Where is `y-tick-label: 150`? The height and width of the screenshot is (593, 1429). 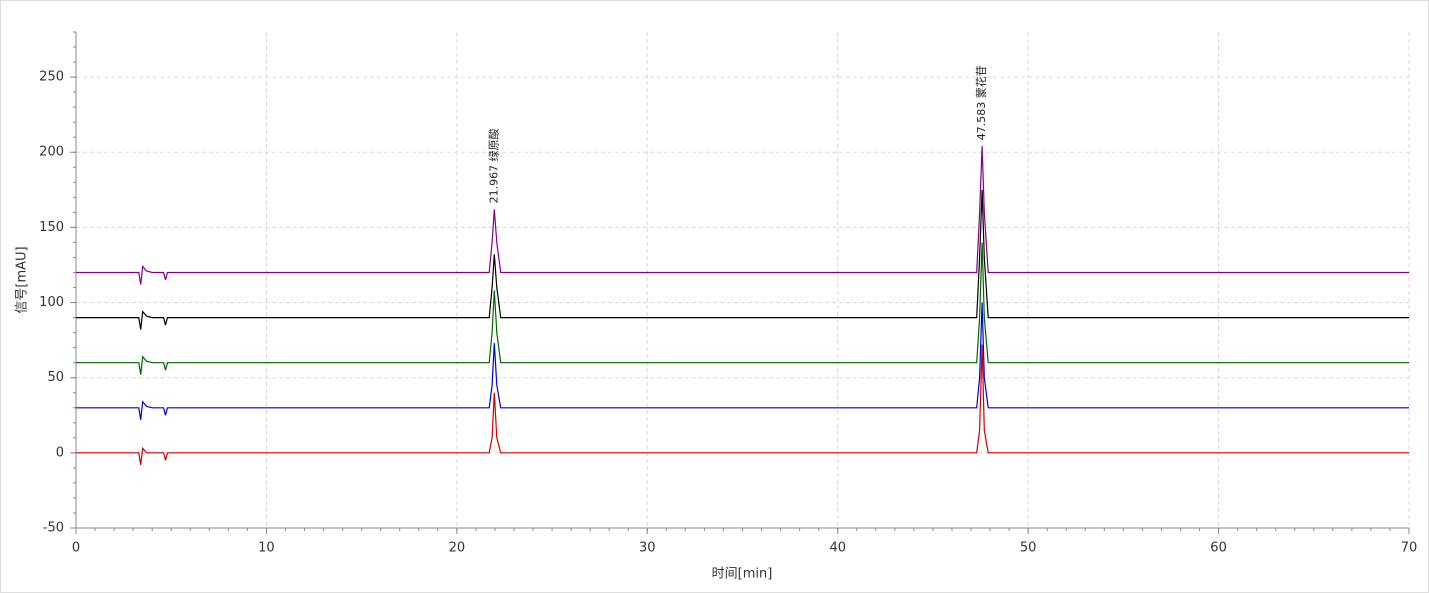
y-tick-label: 150 is located at coordinates (51, 227).